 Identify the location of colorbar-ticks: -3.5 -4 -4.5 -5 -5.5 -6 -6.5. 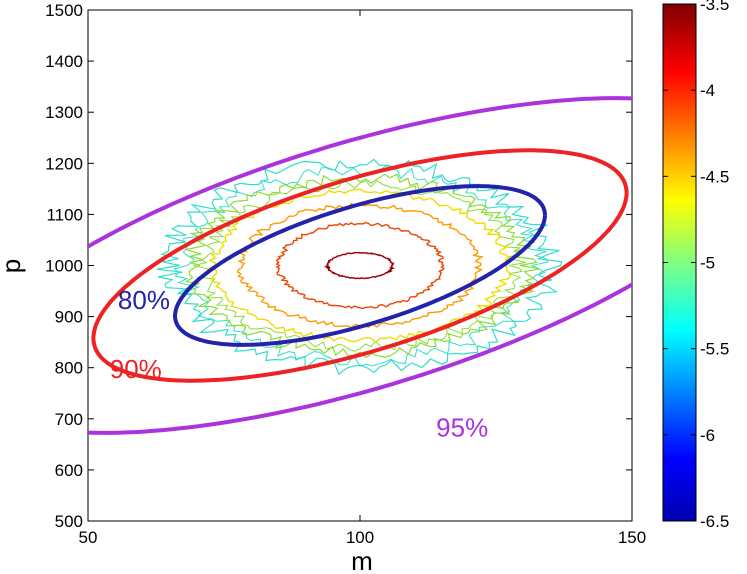
(696, 265).